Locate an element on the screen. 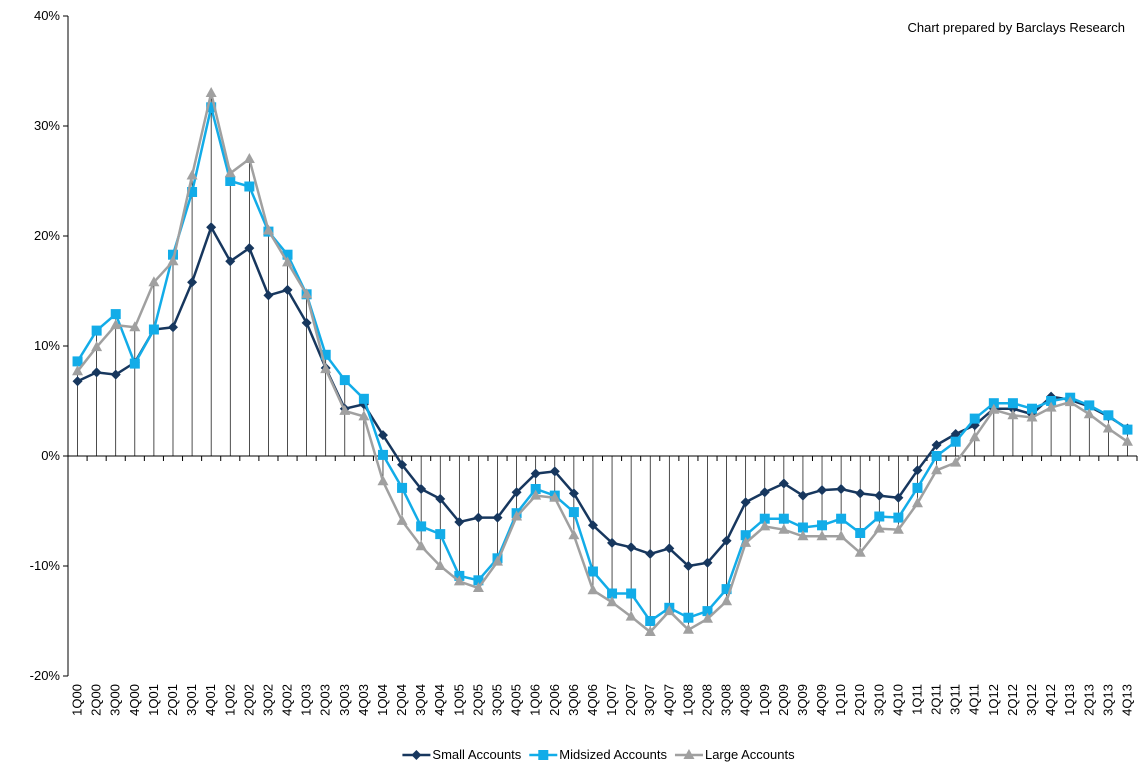 The image size is (1139, 769). x-tick-label: 1Q00 is located at coordinates (77, 700).